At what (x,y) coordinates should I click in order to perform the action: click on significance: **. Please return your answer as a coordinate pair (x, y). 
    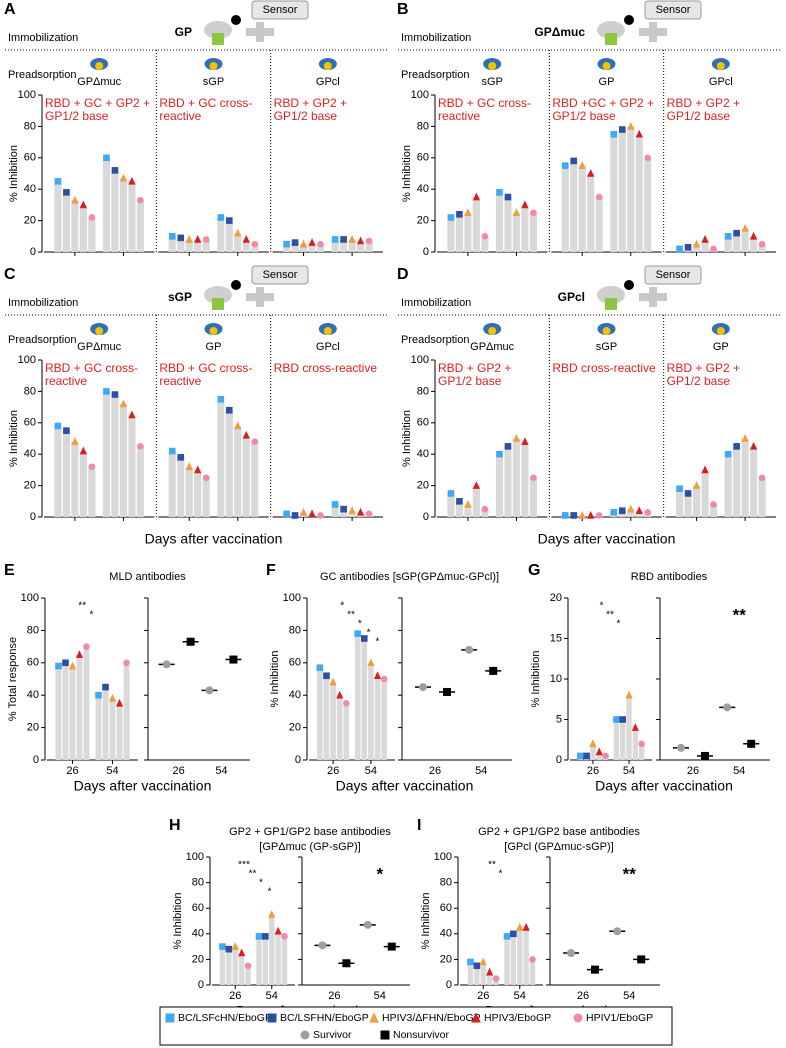
    Looking at the image, I should click on (492, 865).